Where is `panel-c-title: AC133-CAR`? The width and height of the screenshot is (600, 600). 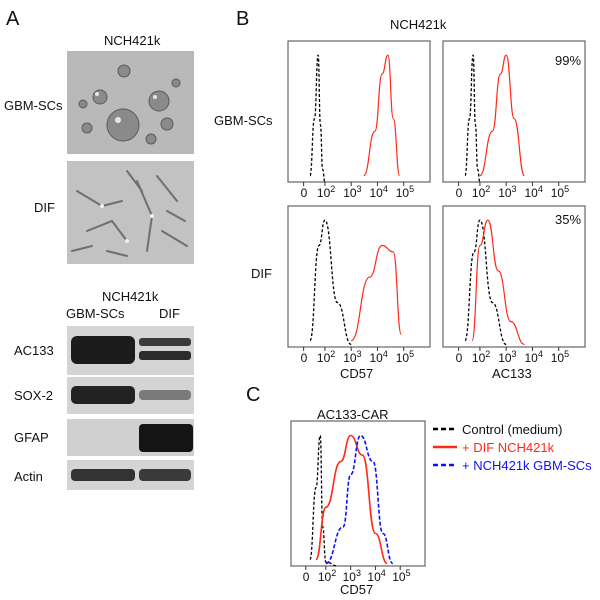 panel-c-title: AC133-CAR is located at coordinates (353, 414).